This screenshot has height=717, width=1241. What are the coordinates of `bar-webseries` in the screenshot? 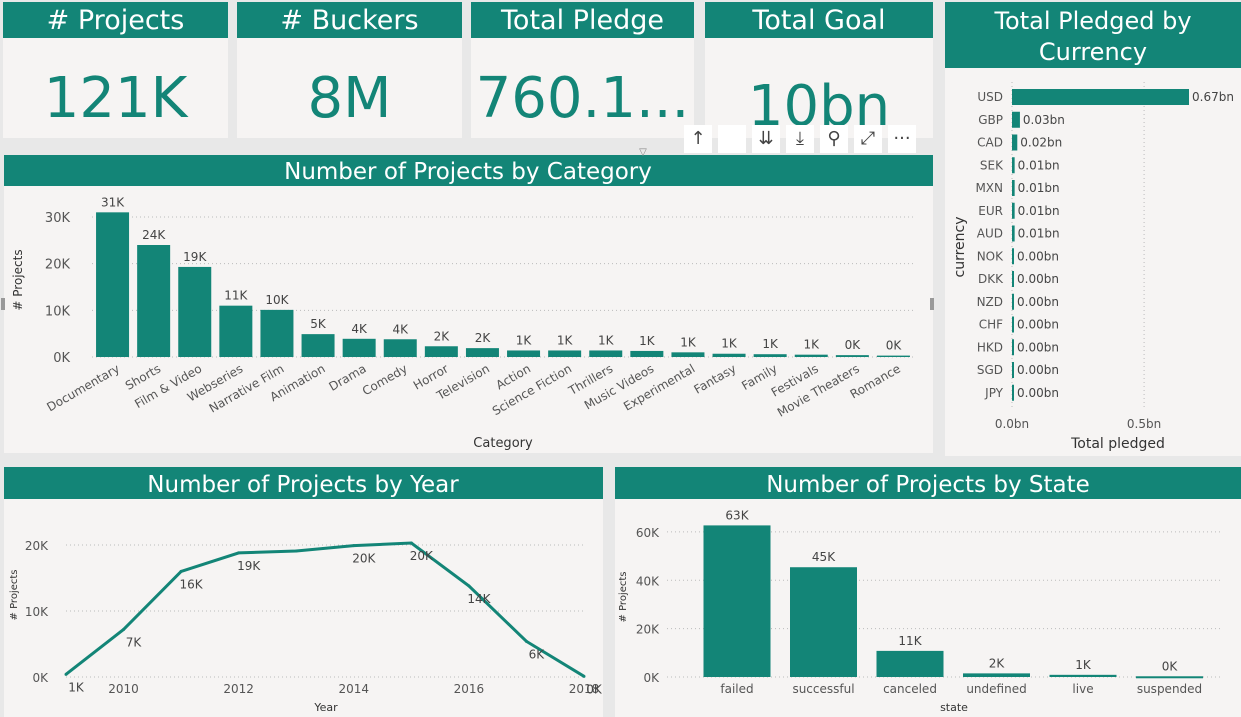 It's located at (236, 331).